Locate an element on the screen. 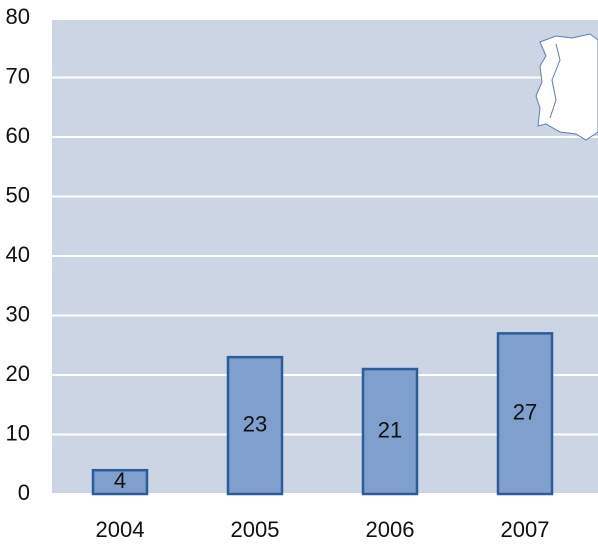 Image resolution: width=598 pixels, height=548 pixels. value-label: 21 is located at coordinates (390, 429).